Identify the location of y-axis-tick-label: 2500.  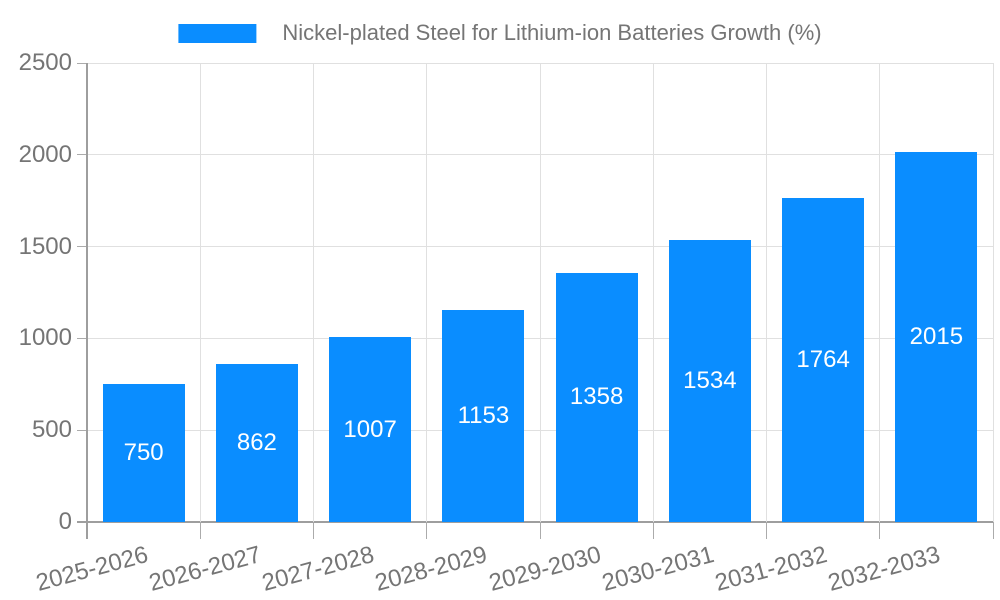
(45, 62).